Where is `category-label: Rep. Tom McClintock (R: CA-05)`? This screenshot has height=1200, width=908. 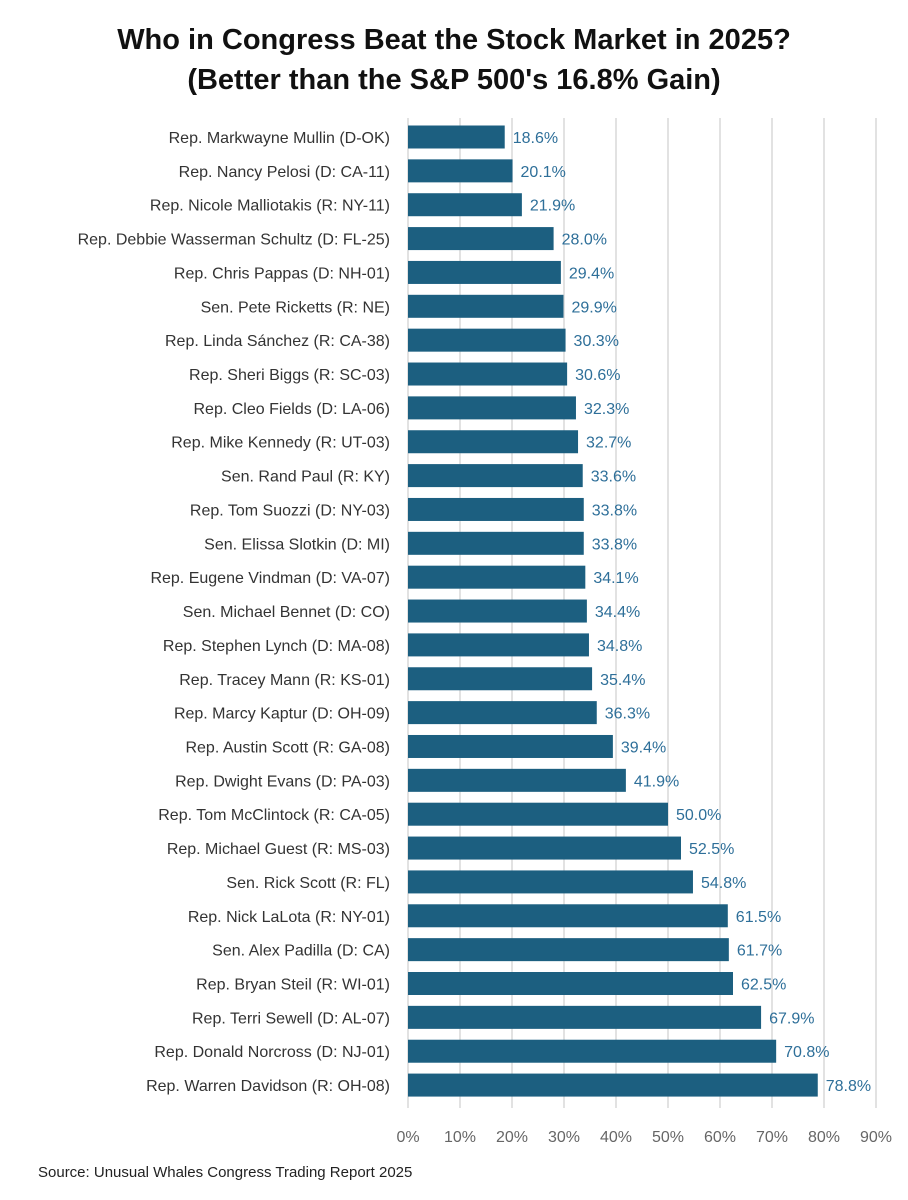
category-label: Rep. Tom McClintock (R: CA-05) is located at coordinates (274, 815).